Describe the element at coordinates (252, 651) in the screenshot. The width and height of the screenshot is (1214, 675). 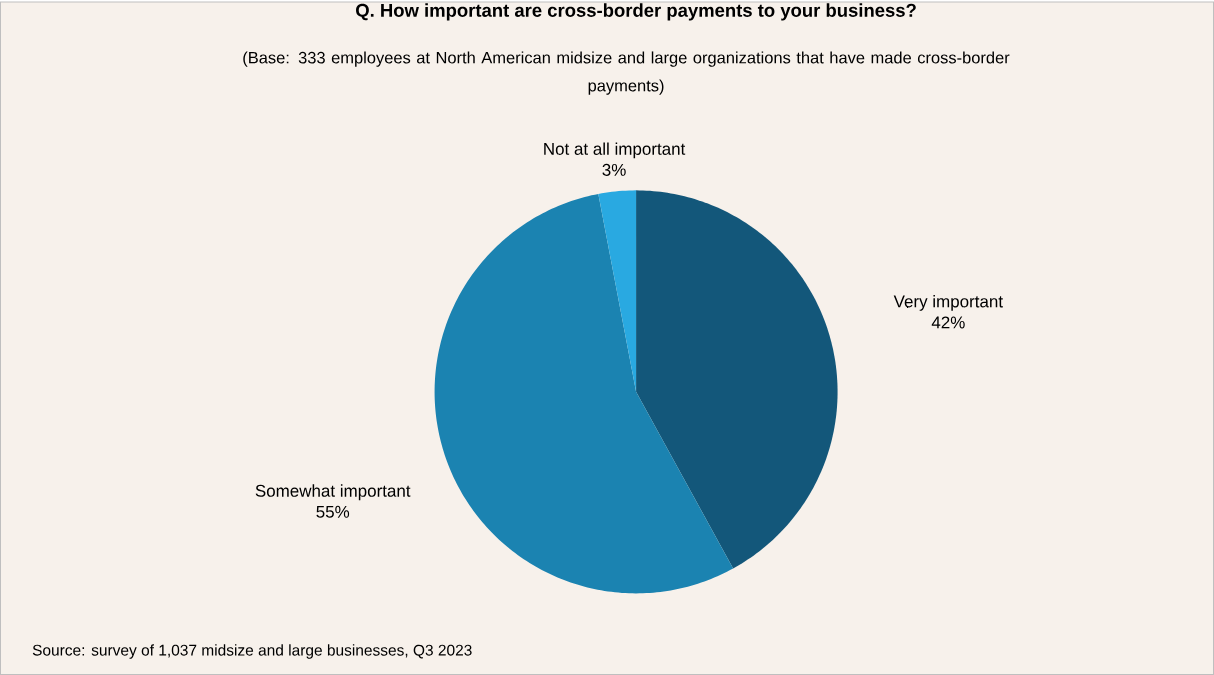
I see `source-note: Source: survey of 1,037 midsize and large businesses, Q3 2023` at that location.